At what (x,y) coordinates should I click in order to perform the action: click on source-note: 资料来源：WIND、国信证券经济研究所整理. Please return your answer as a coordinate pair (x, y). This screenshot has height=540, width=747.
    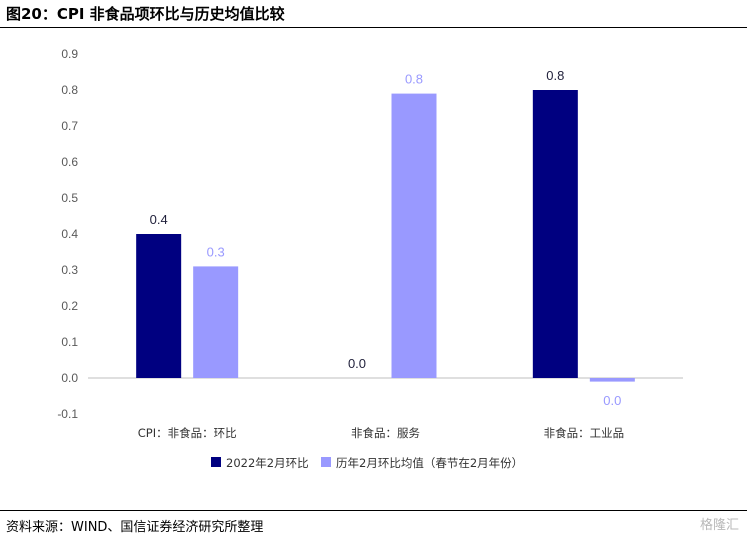
    Looking at the image, I should click on (135, 527).